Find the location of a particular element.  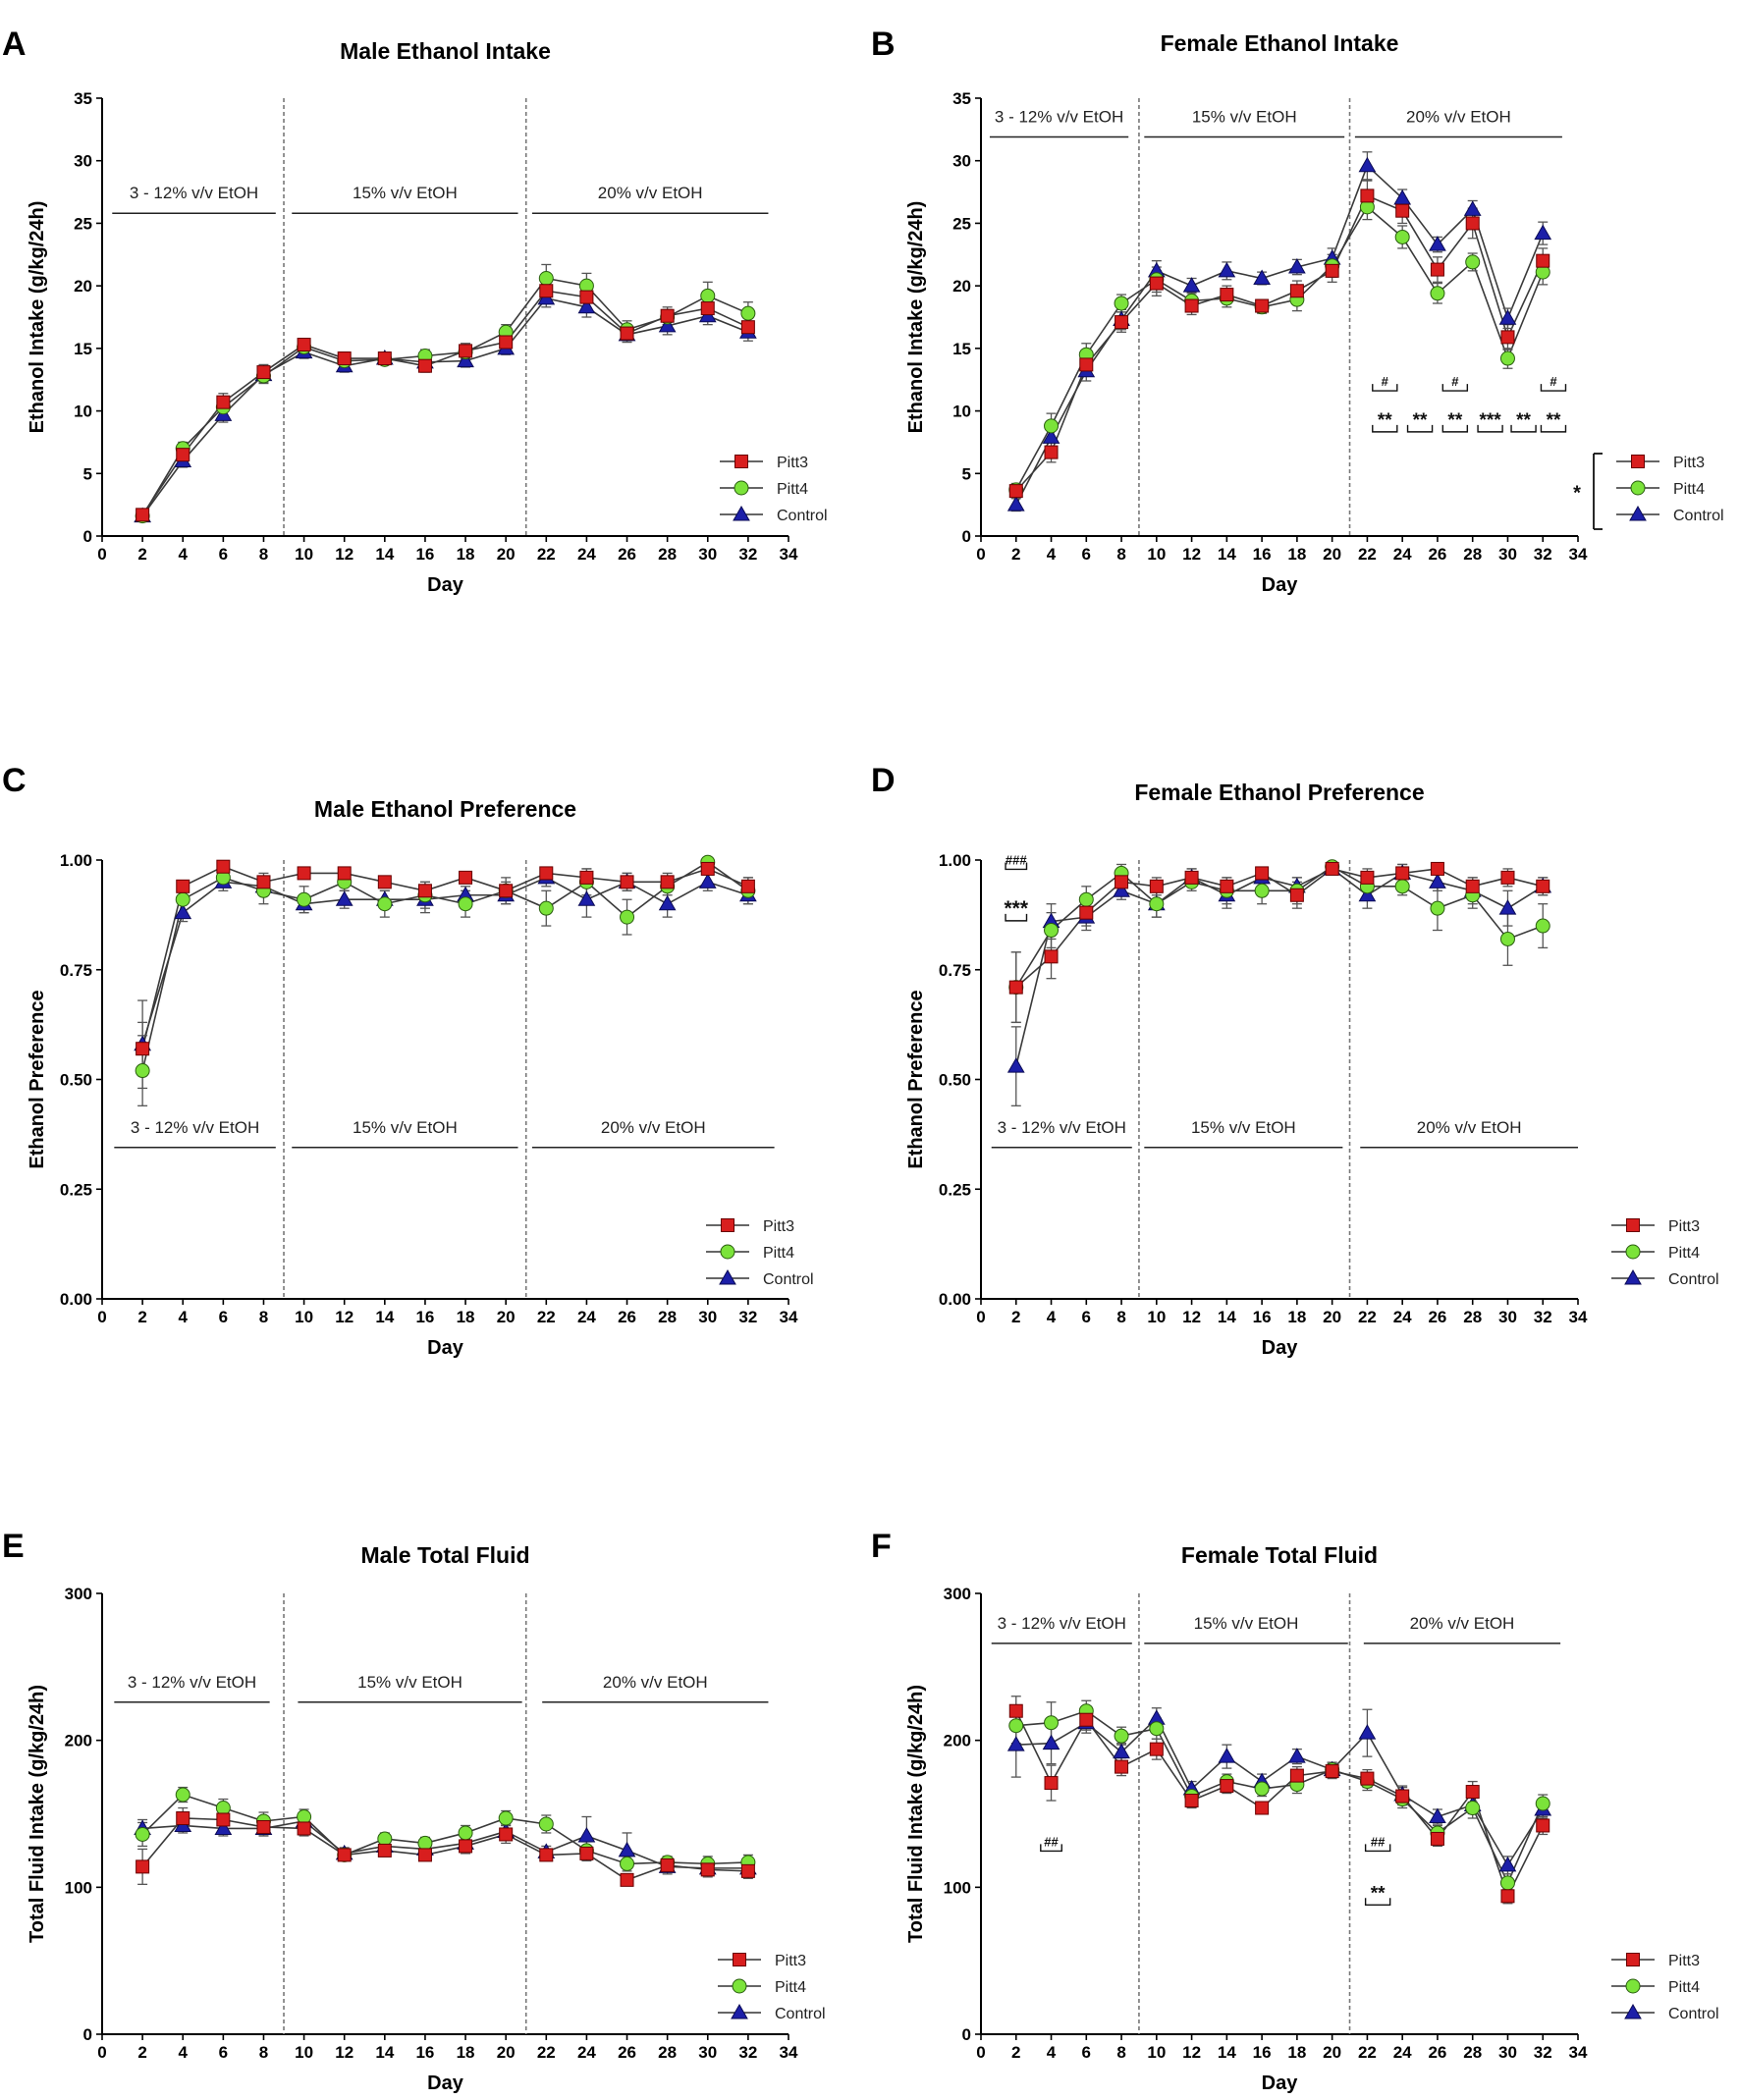

x-tick-label: 12 is located at coordinates (1191, 554).